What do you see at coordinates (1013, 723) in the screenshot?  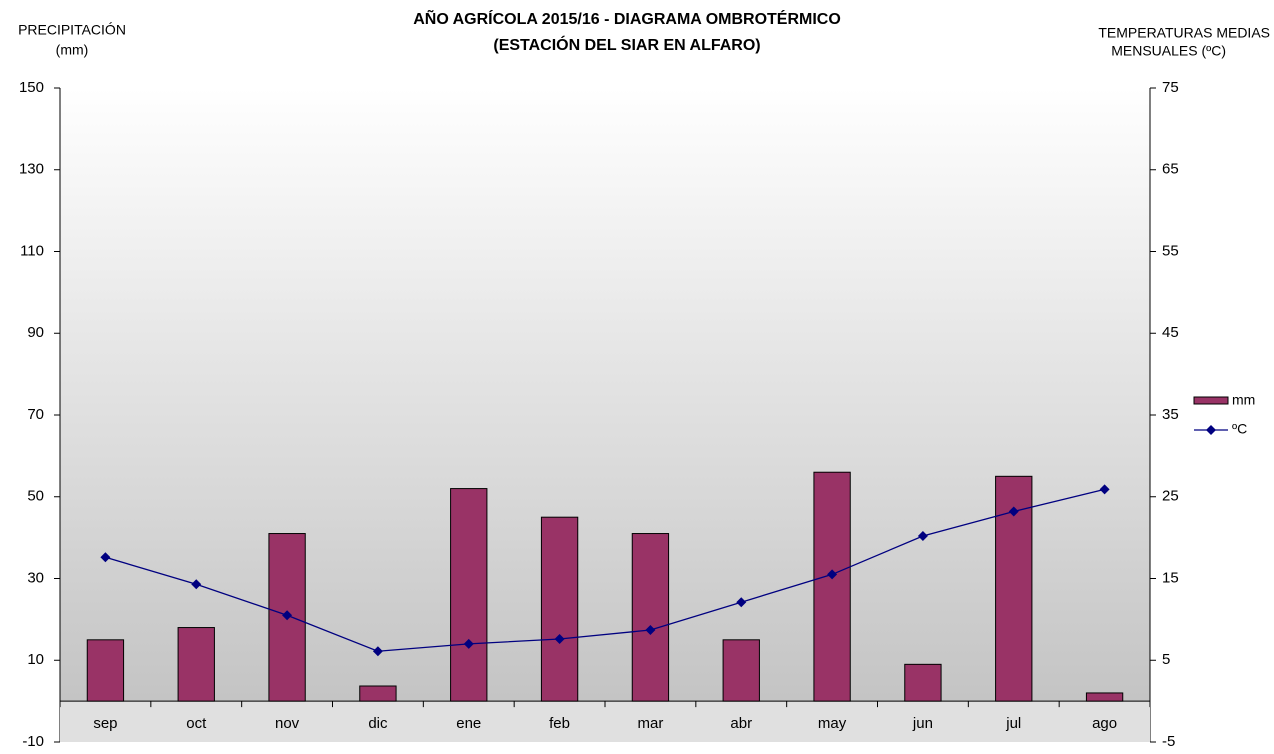 I see `x-tick-label: jul` at bounding box center [1013, 723].